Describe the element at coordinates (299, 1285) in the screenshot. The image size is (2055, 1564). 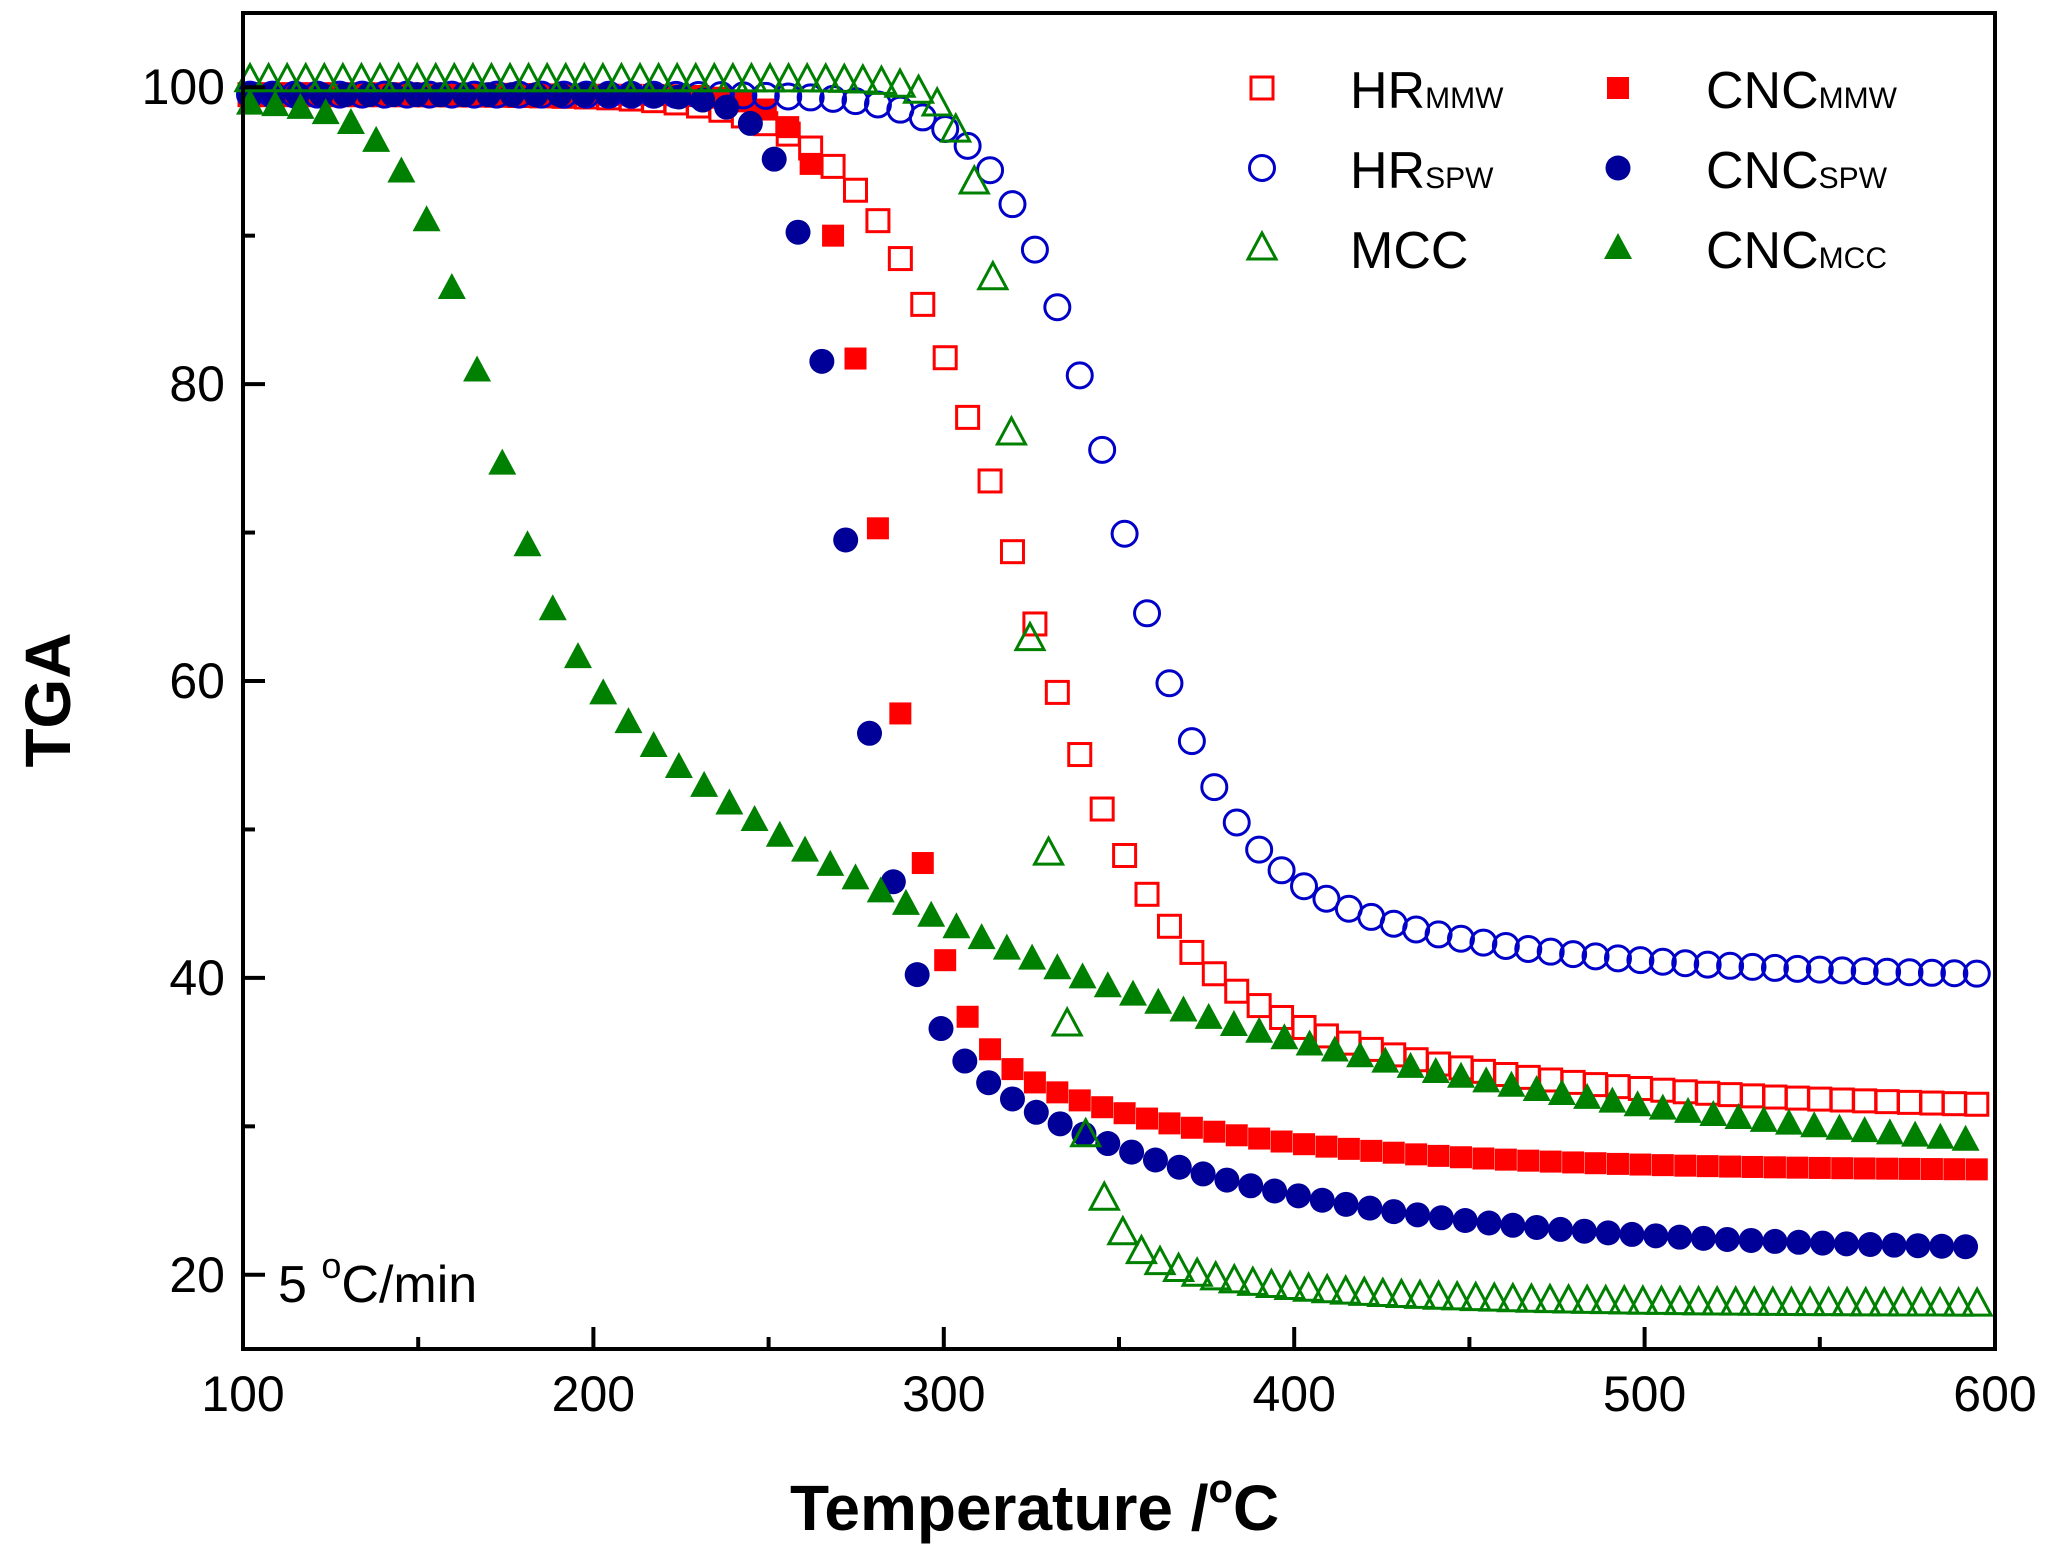
I see `annotation-prefix: 5` at that location.